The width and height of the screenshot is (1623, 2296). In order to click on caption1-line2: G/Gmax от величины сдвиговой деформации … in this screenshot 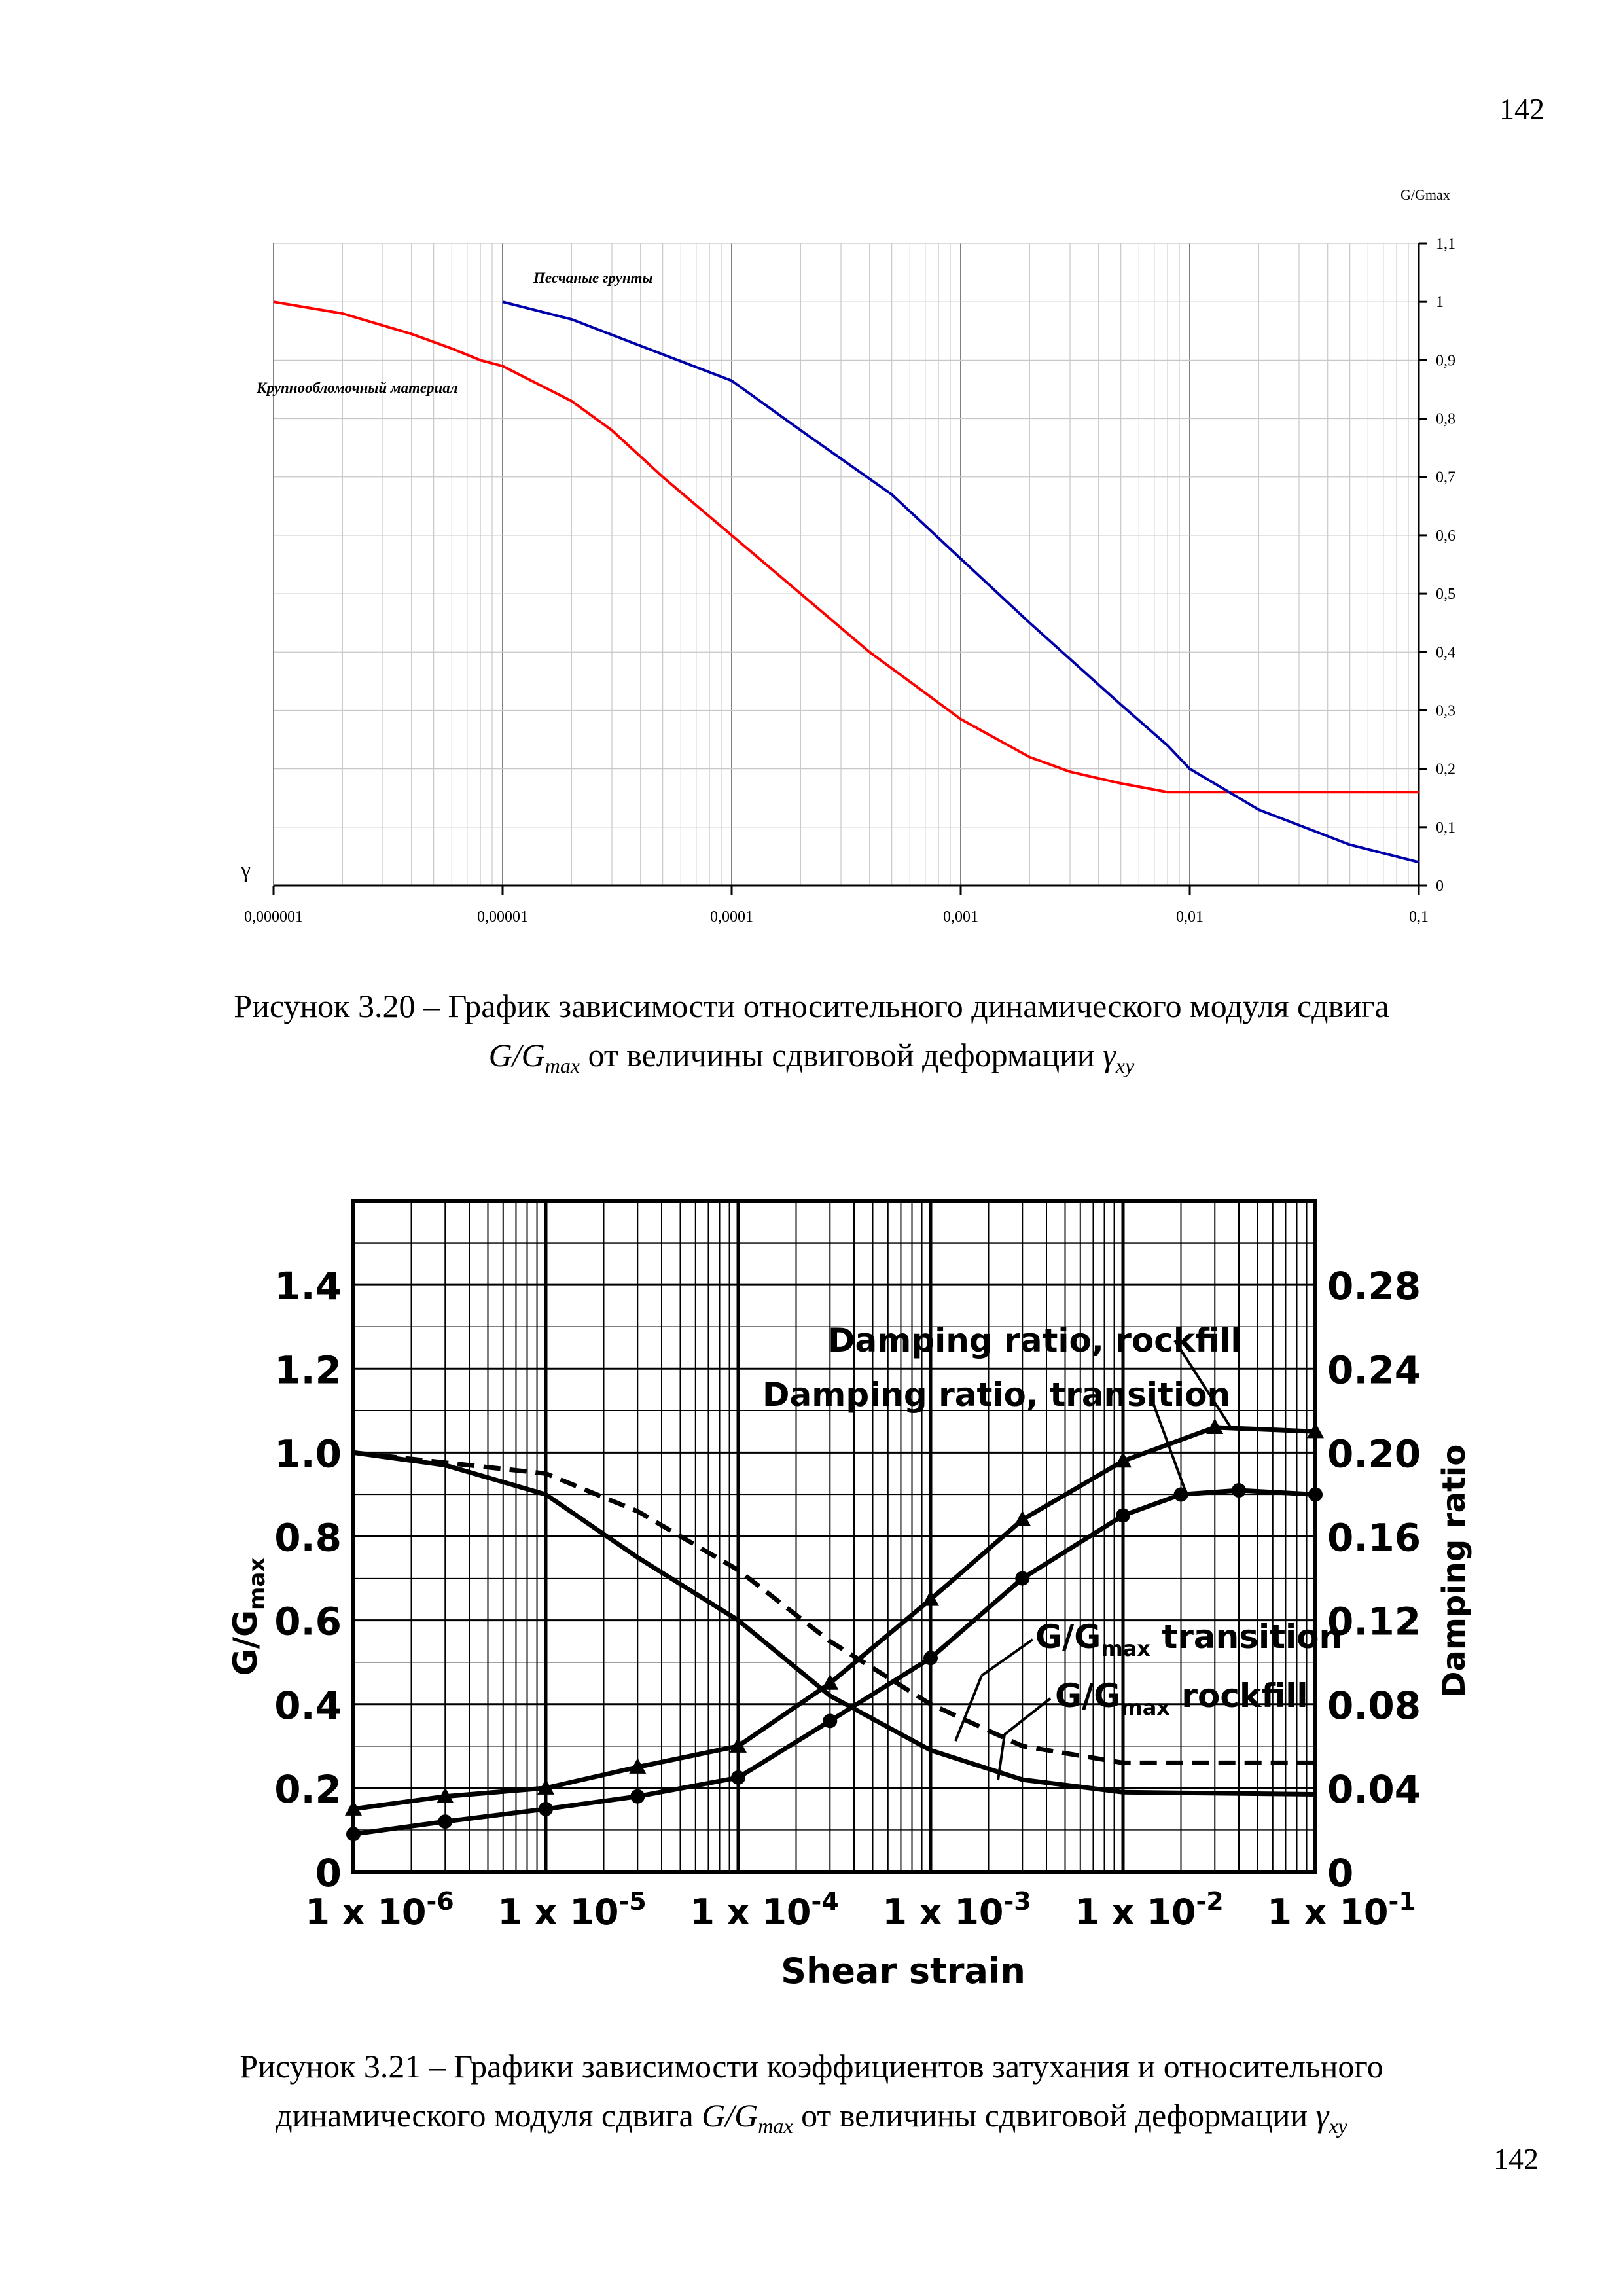, I will do `click(811, 1057)`.